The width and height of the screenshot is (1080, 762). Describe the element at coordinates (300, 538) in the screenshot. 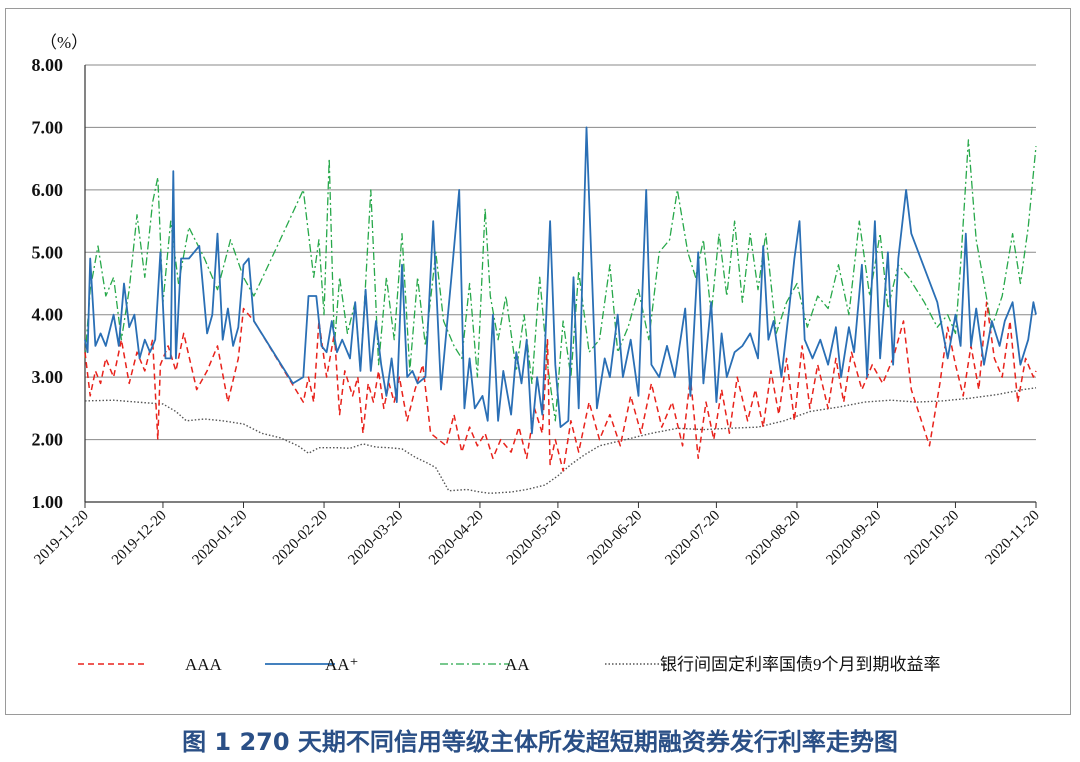

I see `x-tick-label: 2020-02-20` at that location.